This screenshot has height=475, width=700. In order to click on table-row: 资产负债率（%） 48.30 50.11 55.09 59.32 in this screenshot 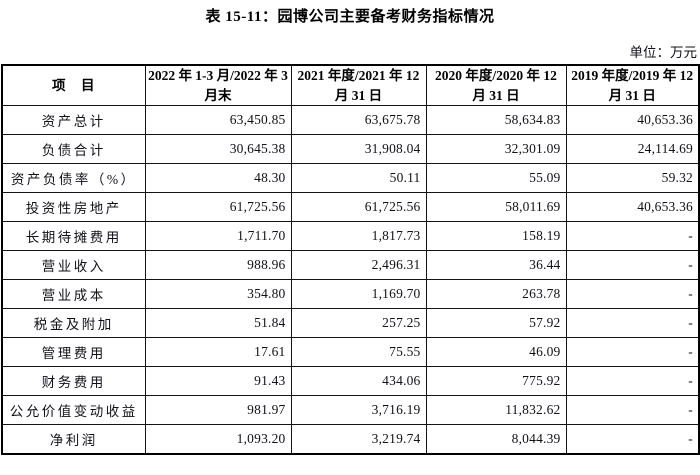, I will do `click(350, 178)`.